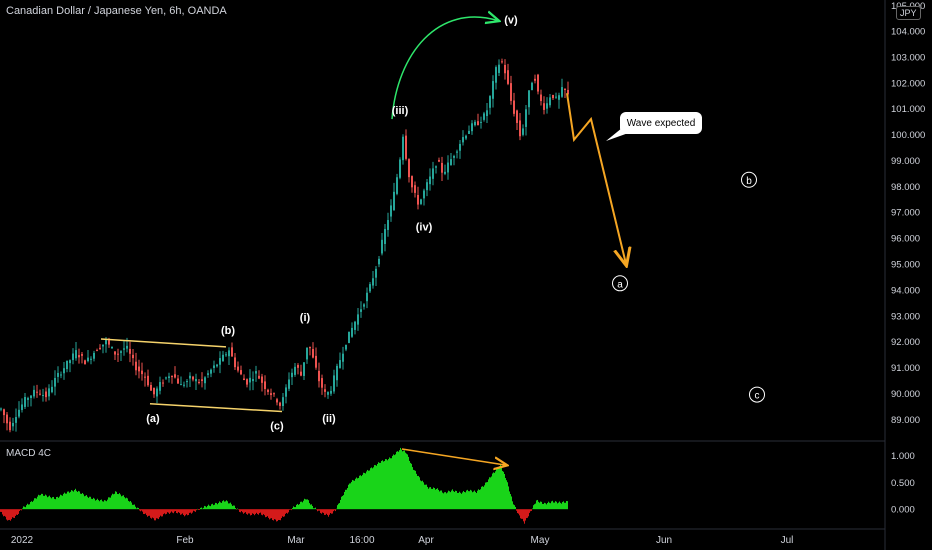  What do you see at coordinates (284, 485) in the screenshot?
I see `macd-pane` at bounding box center [284, 485].